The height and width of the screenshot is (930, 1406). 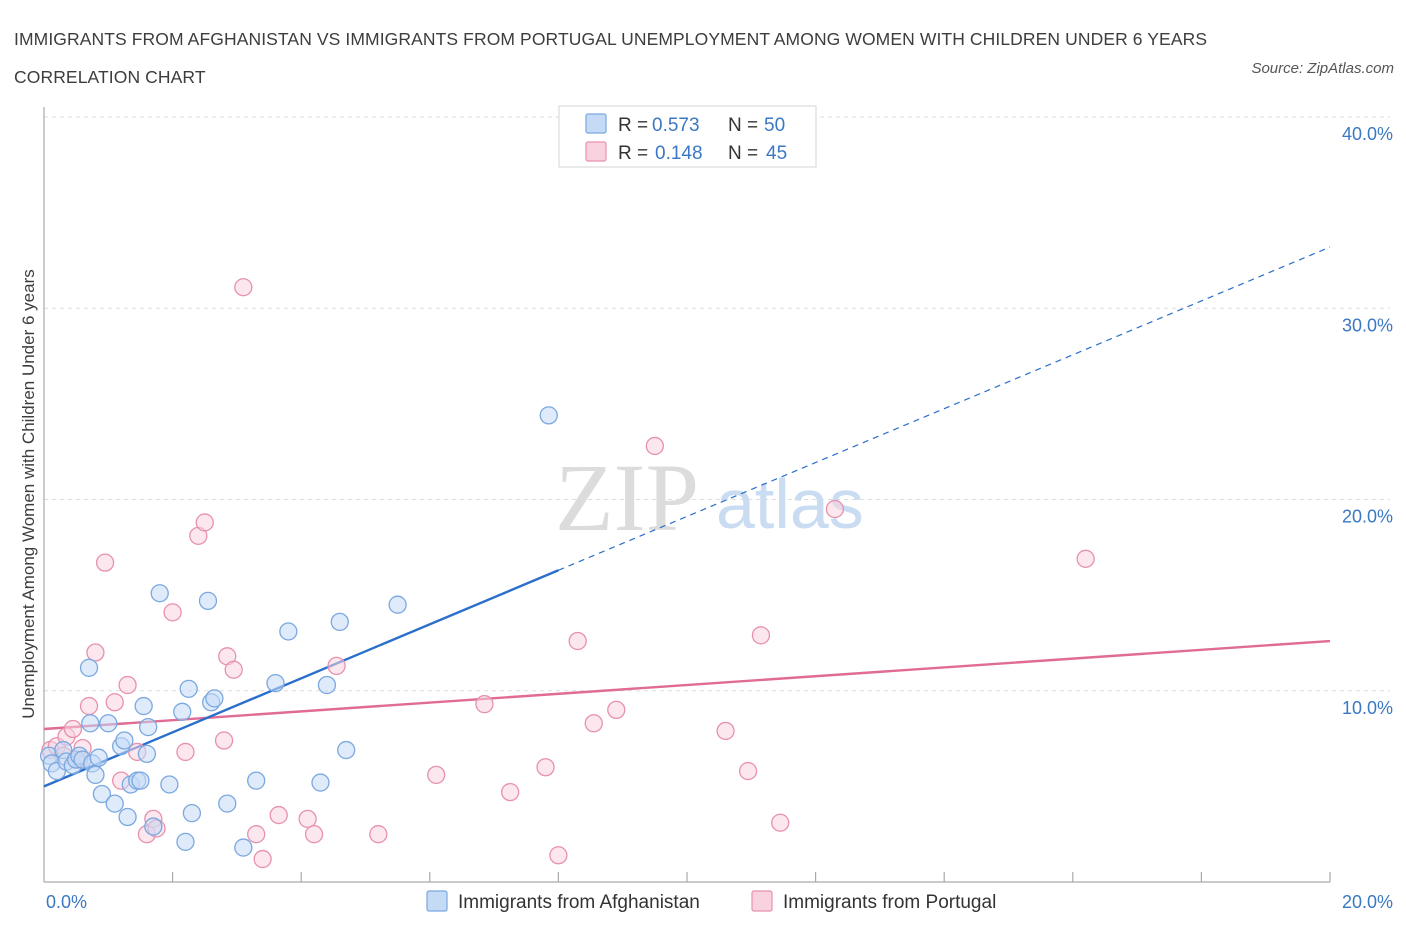 What do you see at coordinates (1322, 68) in the screenshot?
I see `source-label: Source: ZipAtlas.com` at bounding box center [1322, 68].